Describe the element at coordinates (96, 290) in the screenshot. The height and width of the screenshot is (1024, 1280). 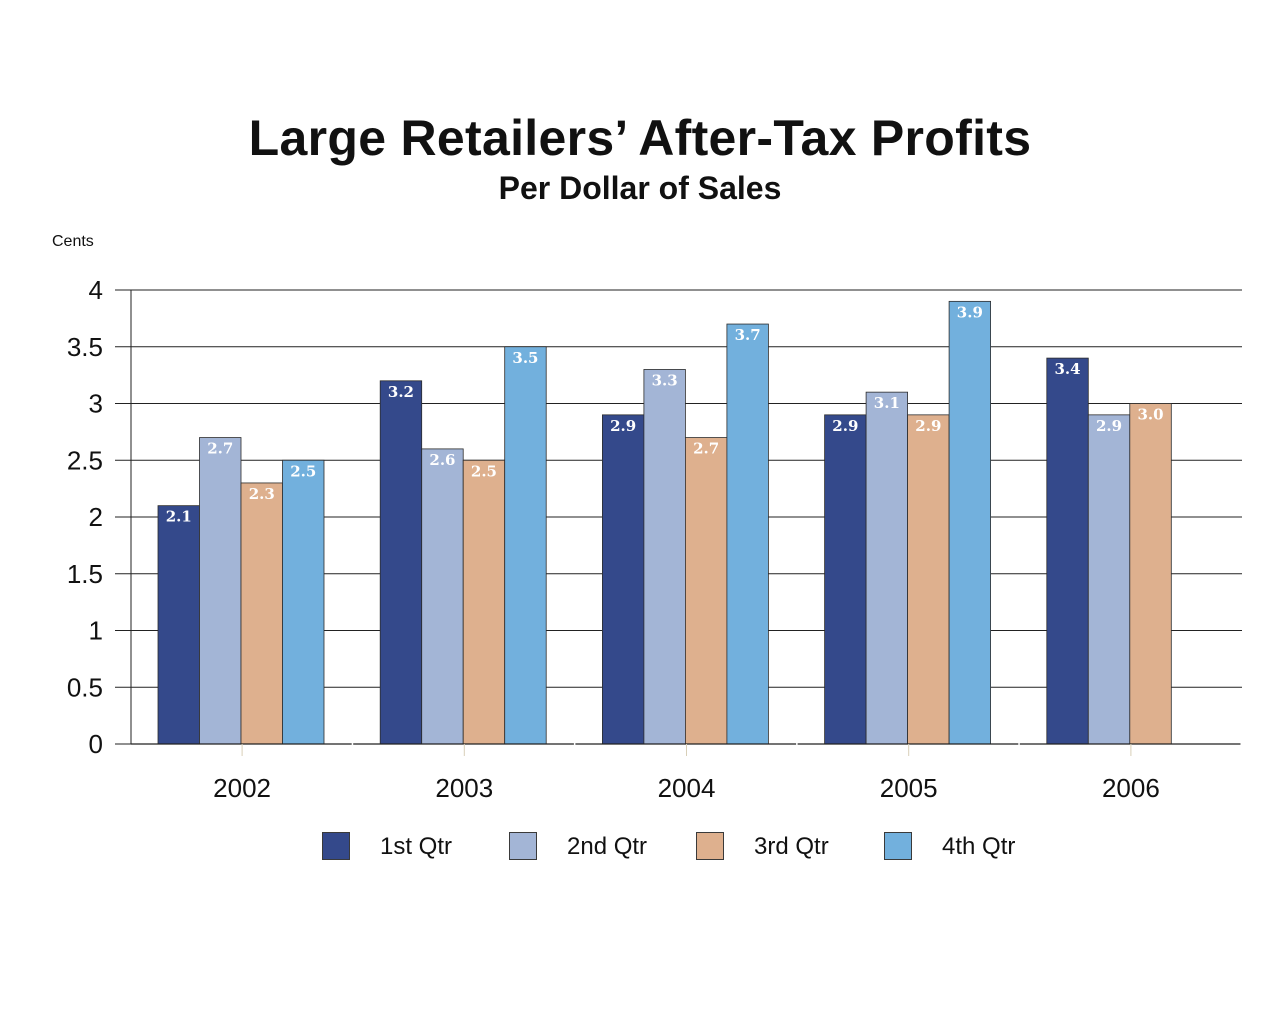
I see `y-tick-label: 4` at that location.